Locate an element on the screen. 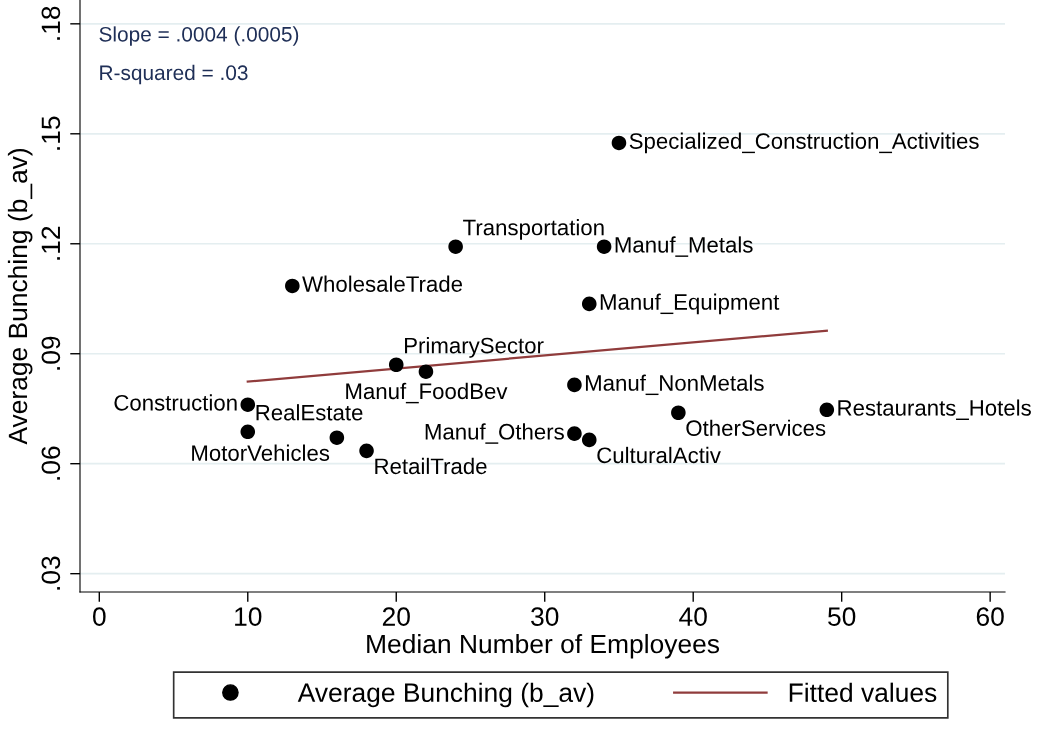  x-tick-label: 40 is located at coordinates (693, 616).